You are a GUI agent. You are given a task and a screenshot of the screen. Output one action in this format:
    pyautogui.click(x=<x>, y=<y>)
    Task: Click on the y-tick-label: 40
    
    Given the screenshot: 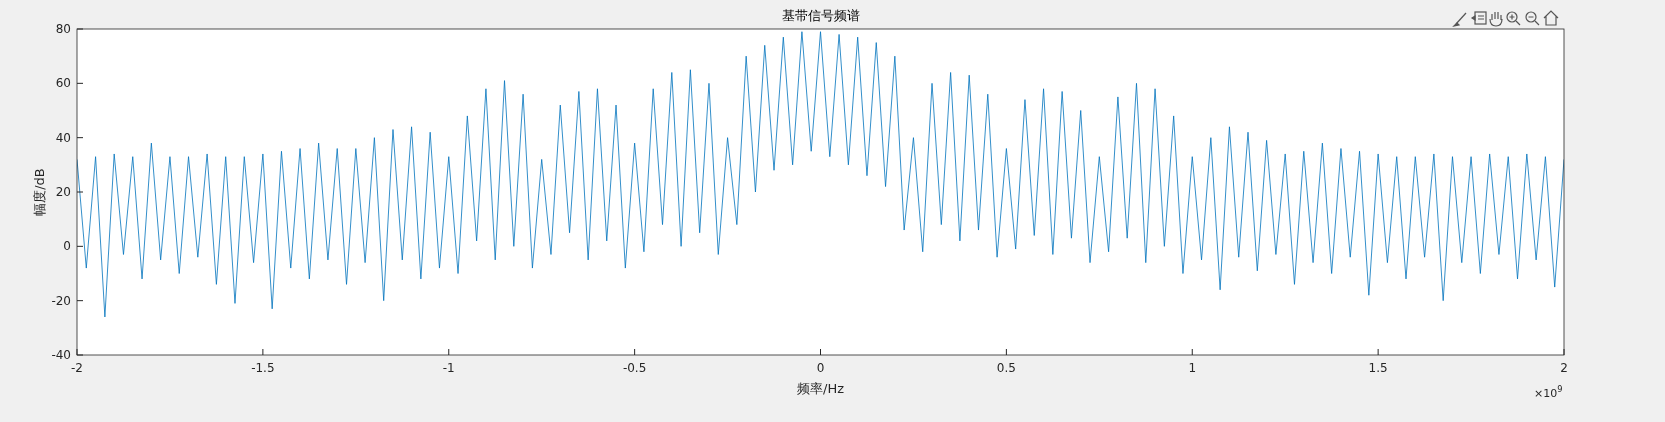 What is the action you would take?
    pyautogui.click(x=63, y=137)
    